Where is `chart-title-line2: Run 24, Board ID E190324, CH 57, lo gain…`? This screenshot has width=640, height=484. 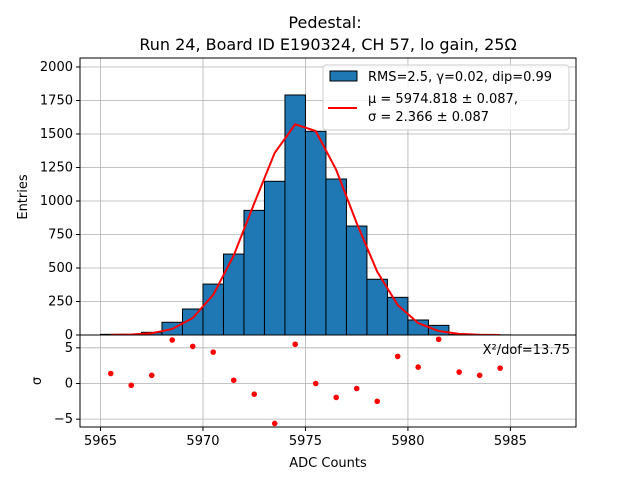 chart-title-line2: Run 24, Board ID E190324, CH 57, lo gain… is located at coordinates (327, 44).